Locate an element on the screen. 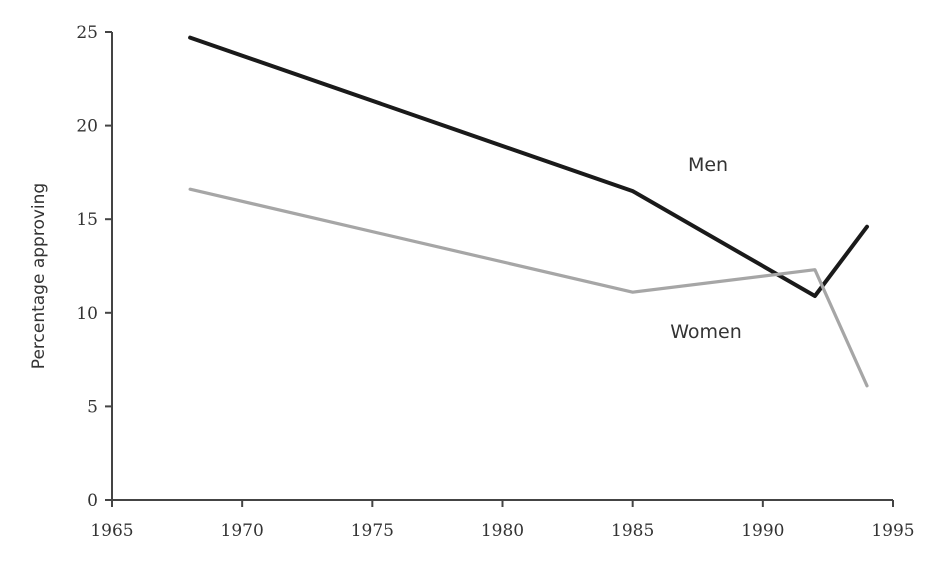 This screenshot has width=940, height=564. y-axis: 0 5 10 15 20 25 Percentage approving is located at coordinates (71, 267).